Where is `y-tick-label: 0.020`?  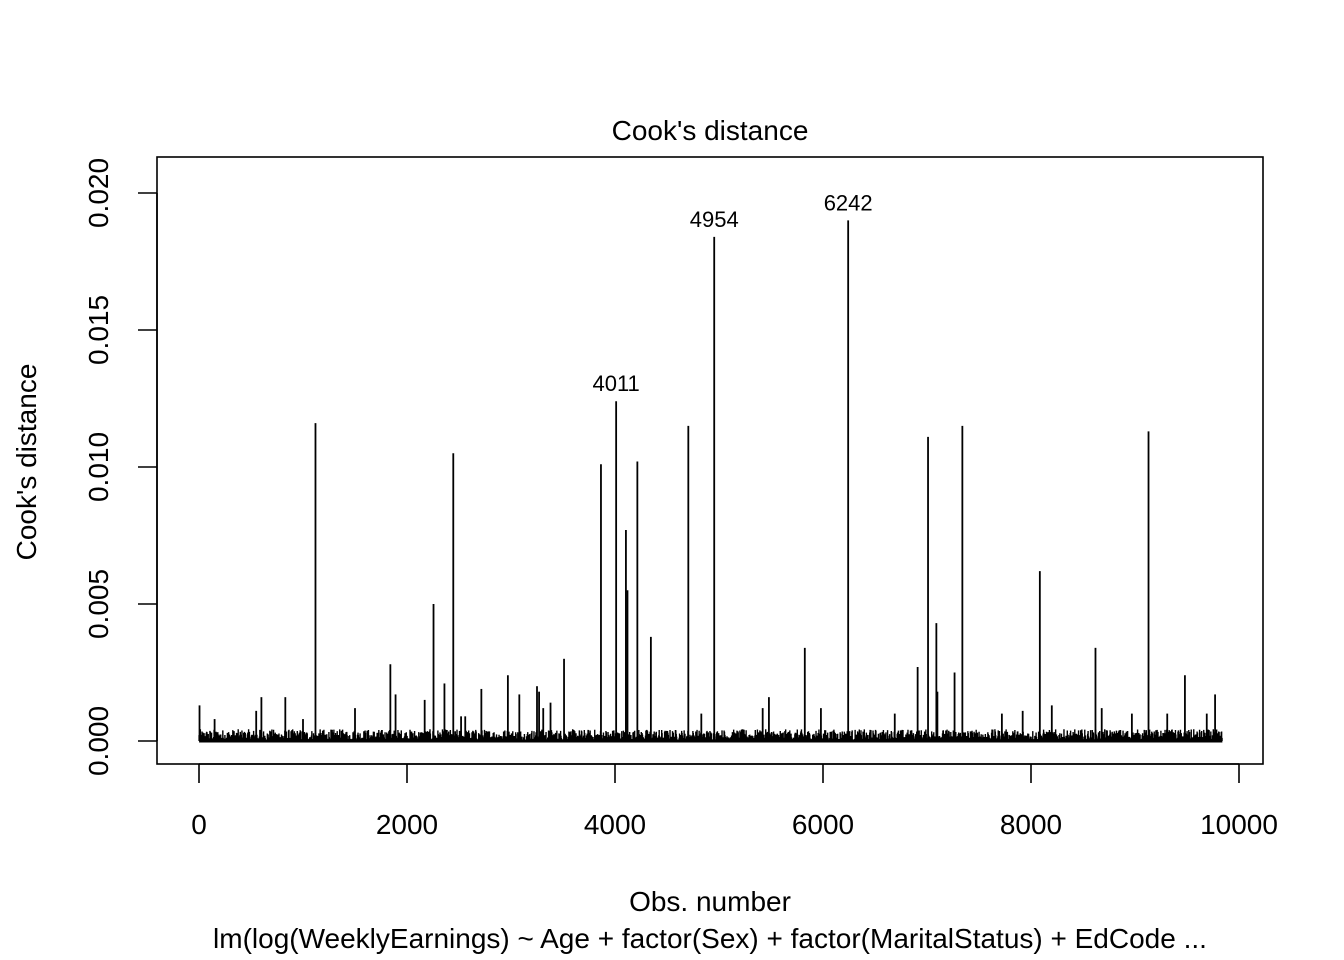 y-tick-label: 0.020 is located at coordinates (98, 193).